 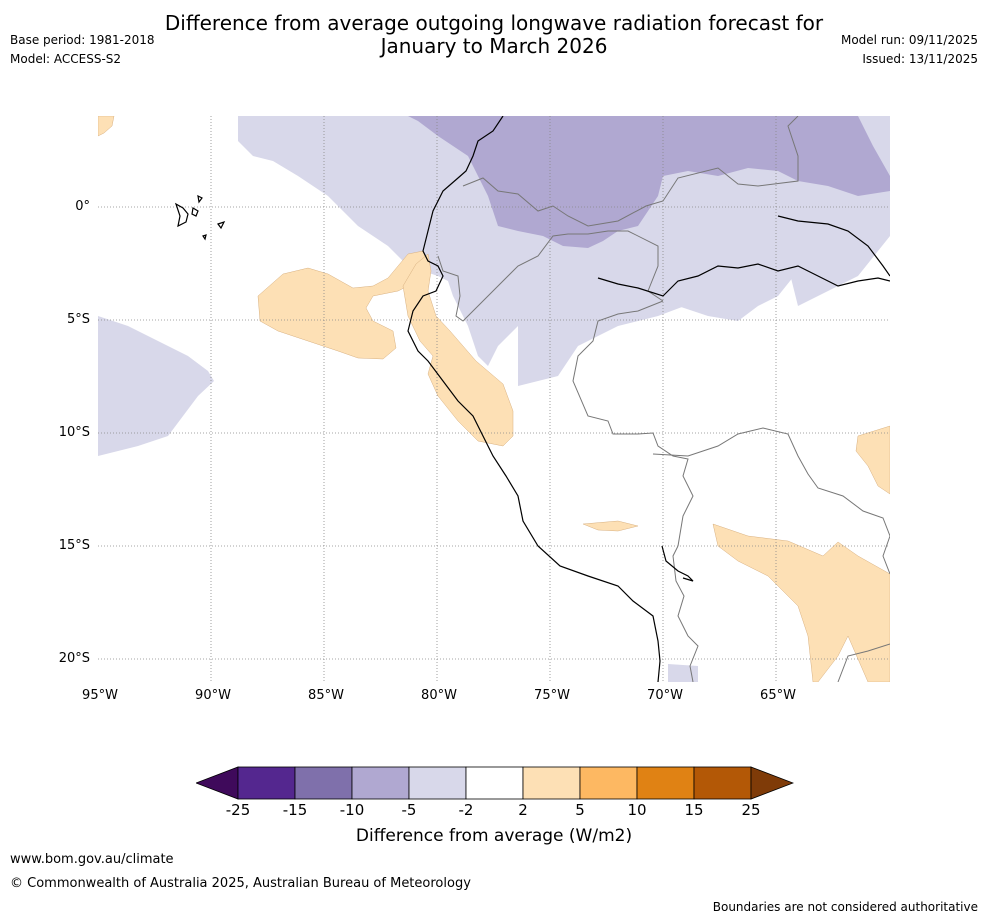 What do you see at coordinates (778, 695) in the screenshot?
I see `lon-label-65w: 65°W` at bounding box center [778, 695].